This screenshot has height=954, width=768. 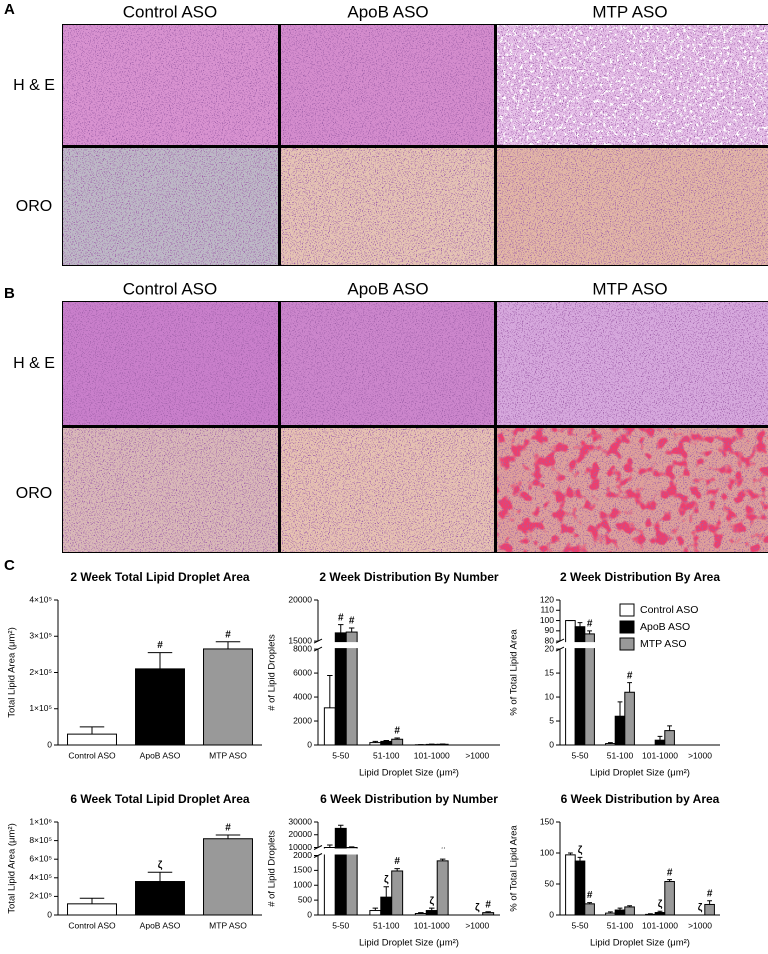 What do you see at coordinates (547, 599) in the screenshot?
I see `y-tick-label: 120` at bounding box center [547, 599].